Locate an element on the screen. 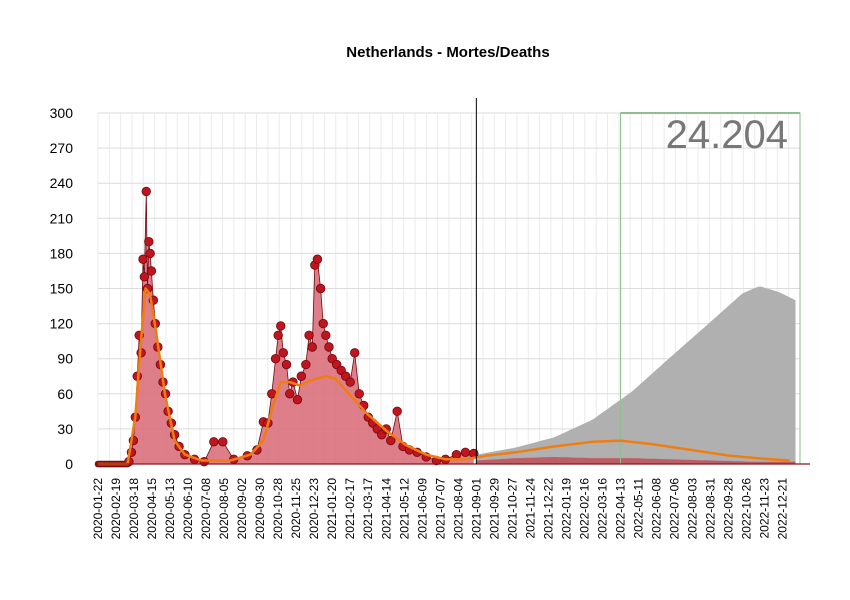 This screenshot has width=850, height=600. x-tick-label: 2022-08-31 is located at coordinates (711, 509).